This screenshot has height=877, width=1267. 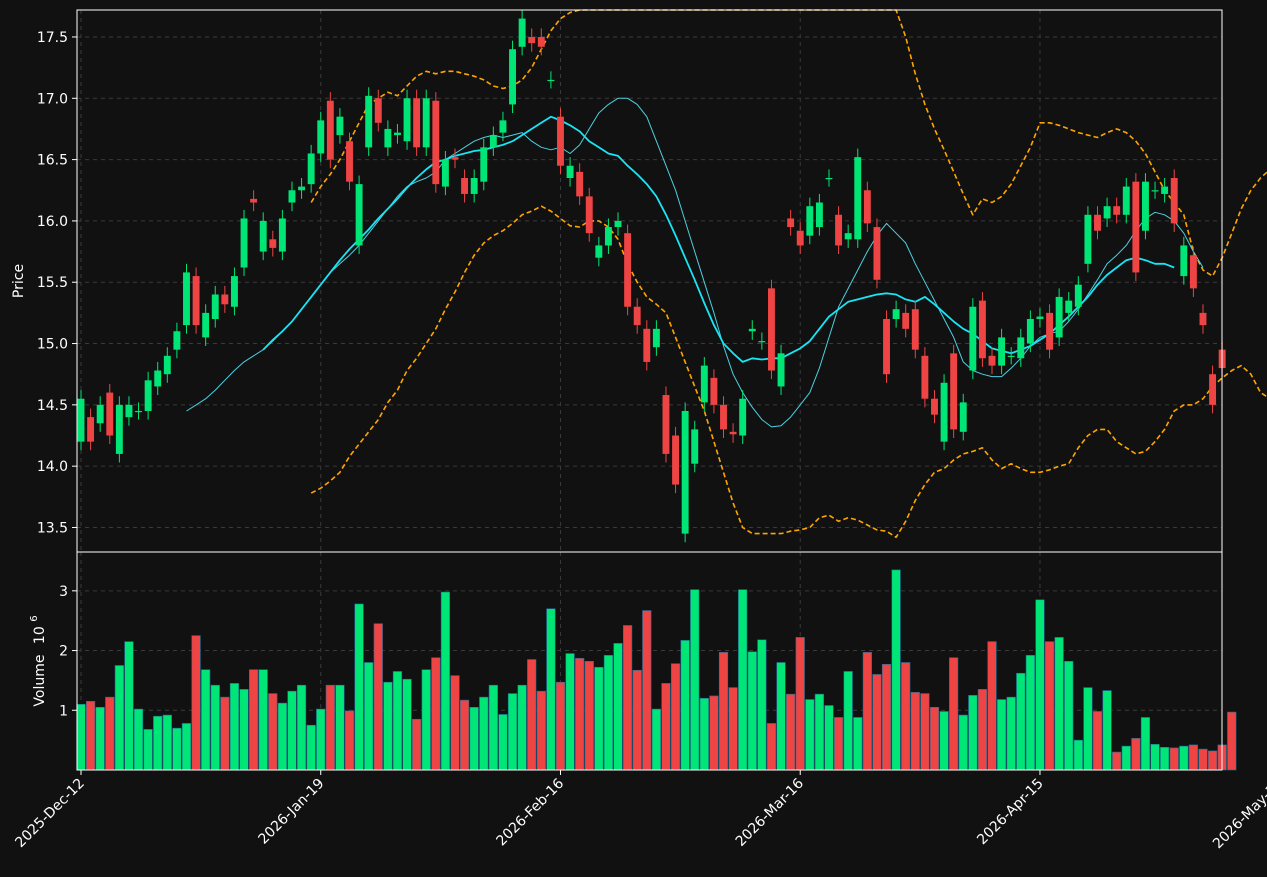 What do you see at coordinates (57, 283) in the screenshot?
I see `price-axis: 13.5 14.0 14.5 15.0 15.5 16.0 16.5 17.0 17.5` at bounding box center [57, 283].